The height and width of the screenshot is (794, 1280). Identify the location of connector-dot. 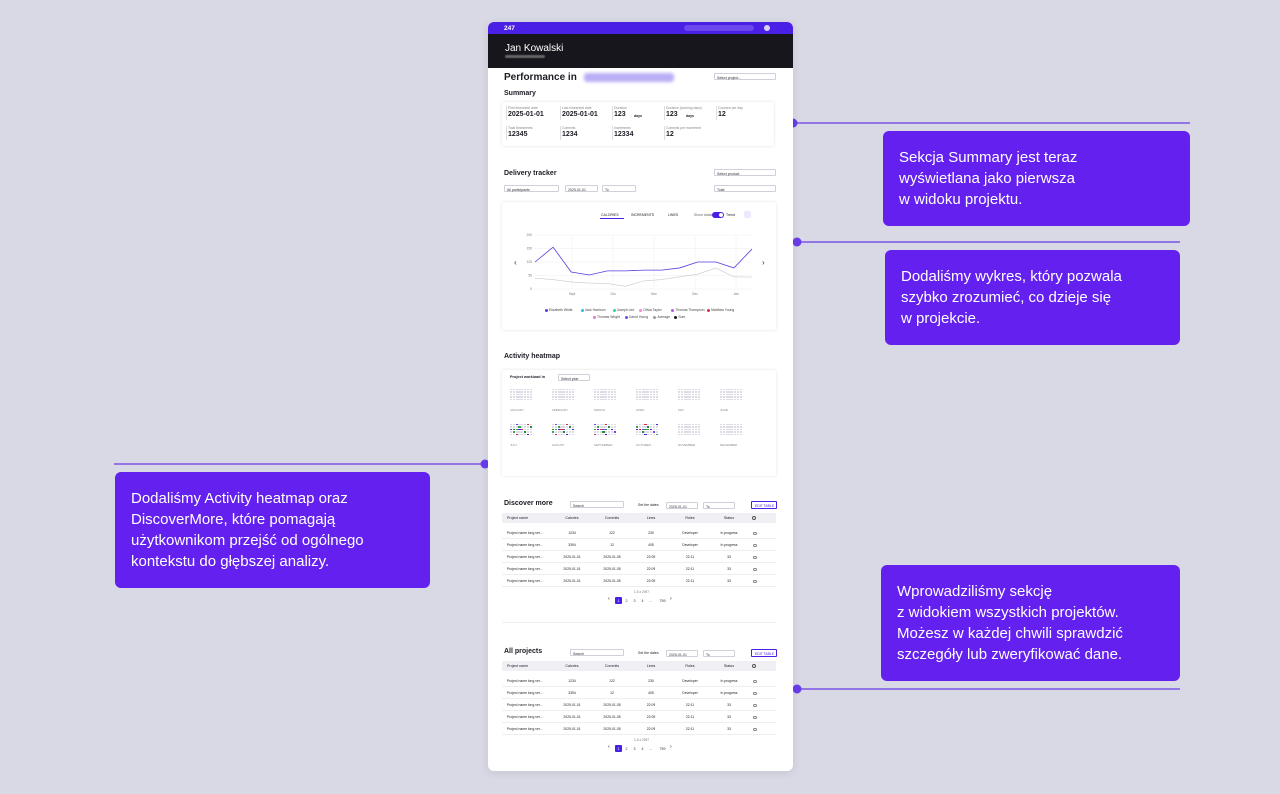
(797, 689).